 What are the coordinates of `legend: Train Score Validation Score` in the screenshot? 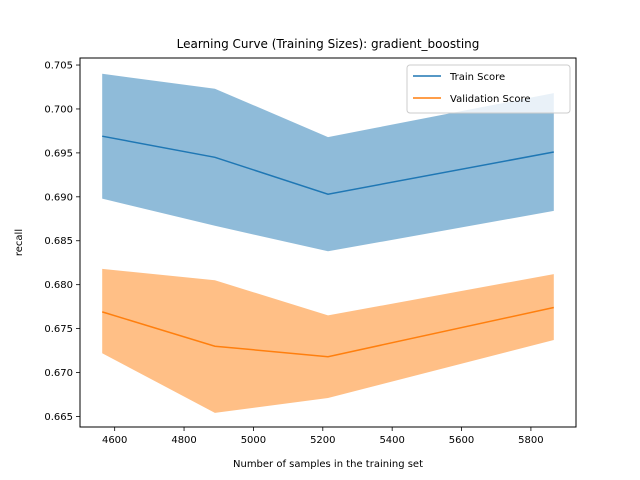 It's located at (488, 89).